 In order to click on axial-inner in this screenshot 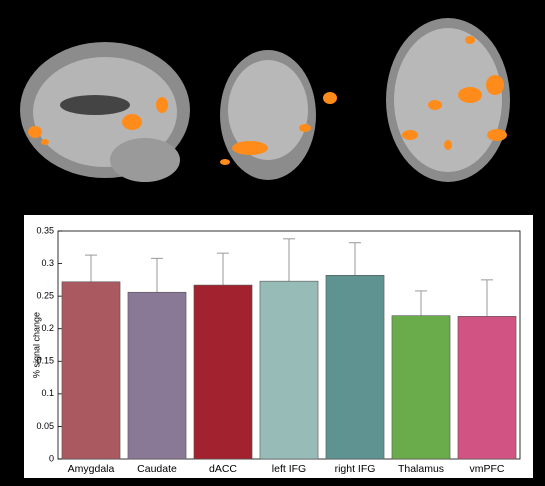, I will do `click(448, 100)`.